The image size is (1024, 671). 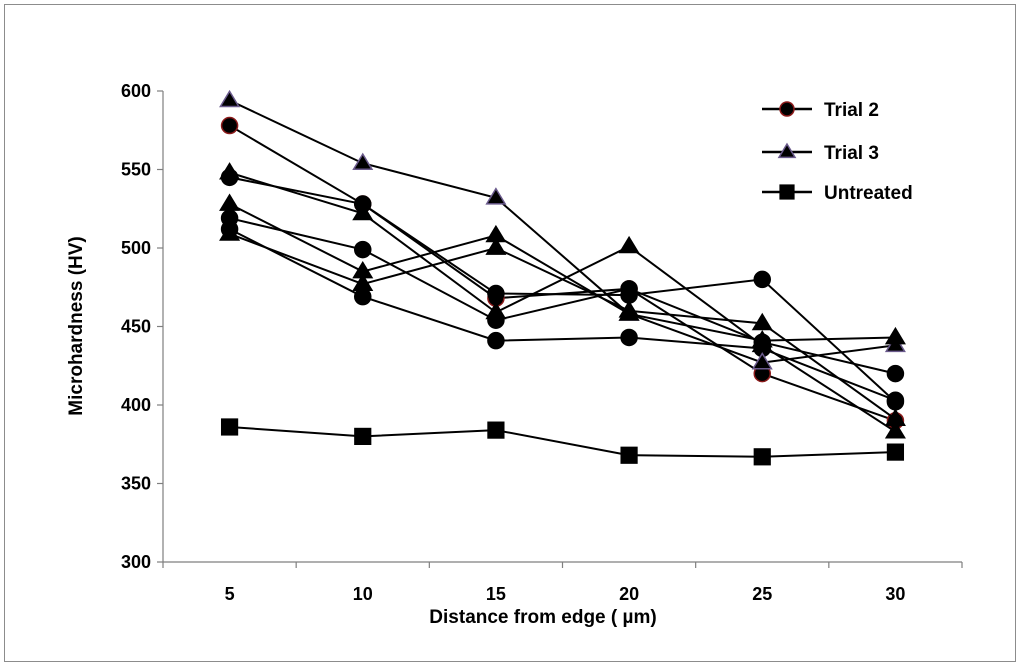 I want to click on legend-entry: Trial 3, so click(x=820, y=153).